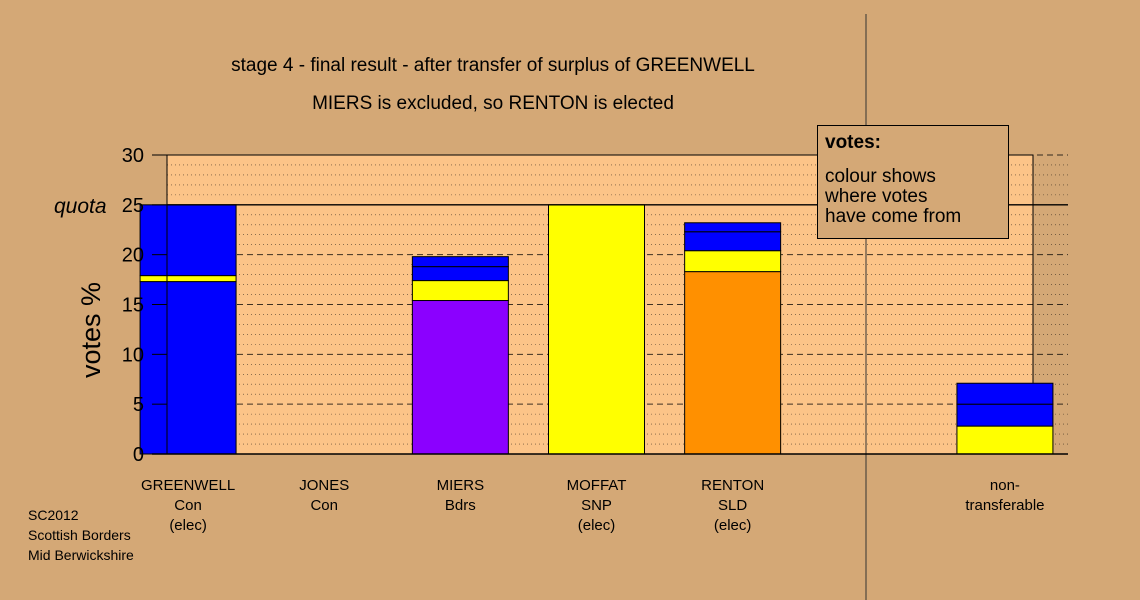 The width and height of the screenshot is (1140, 600). Describe the element at coordinates (91, 330) in the screenshot. I see `y-axis-title: votes %` at that location.